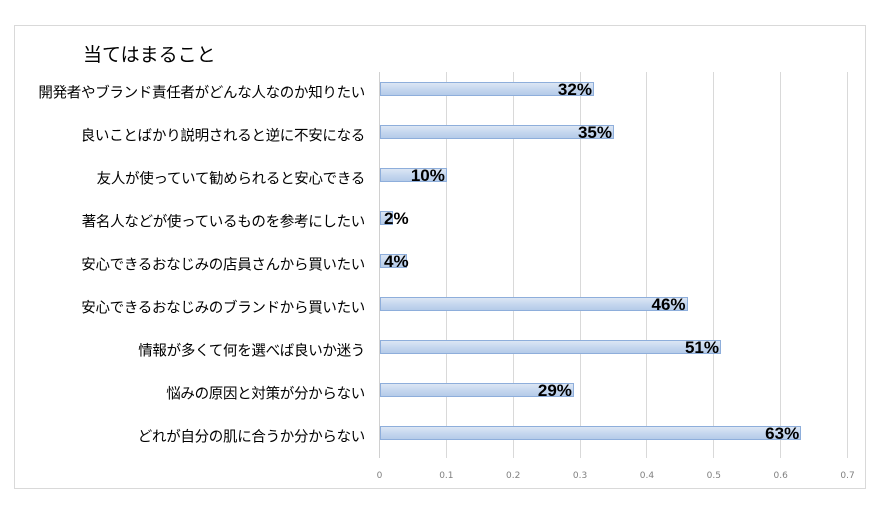 Image resolution: width=884 pixels, height=514 pixels. Describe the element at coordinates (574, 89) in the screenshot. I see `data-label: 32%` at that location.